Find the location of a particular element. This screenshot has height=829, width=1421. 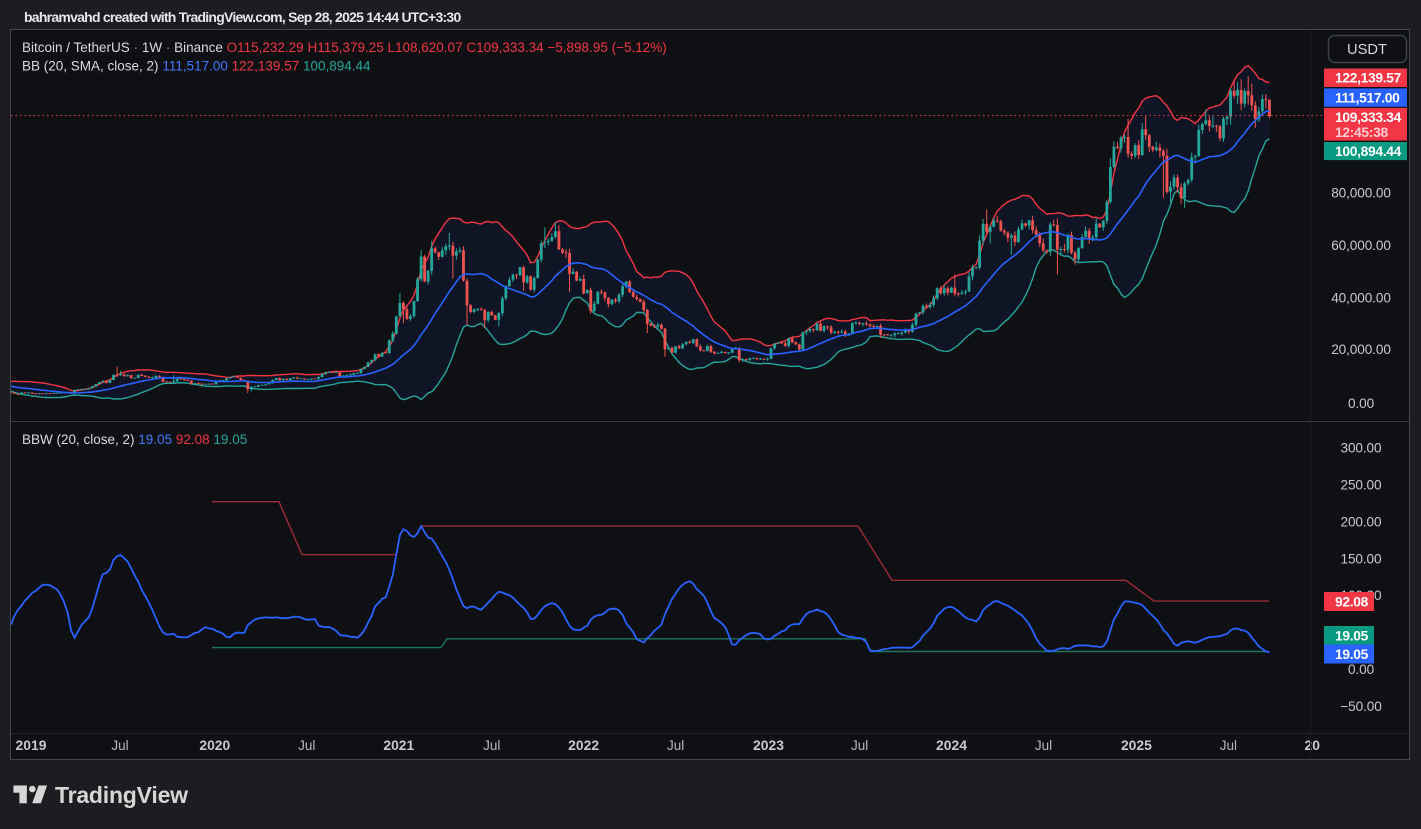

svg-text: 2021 is located at coordinates (398, 745).